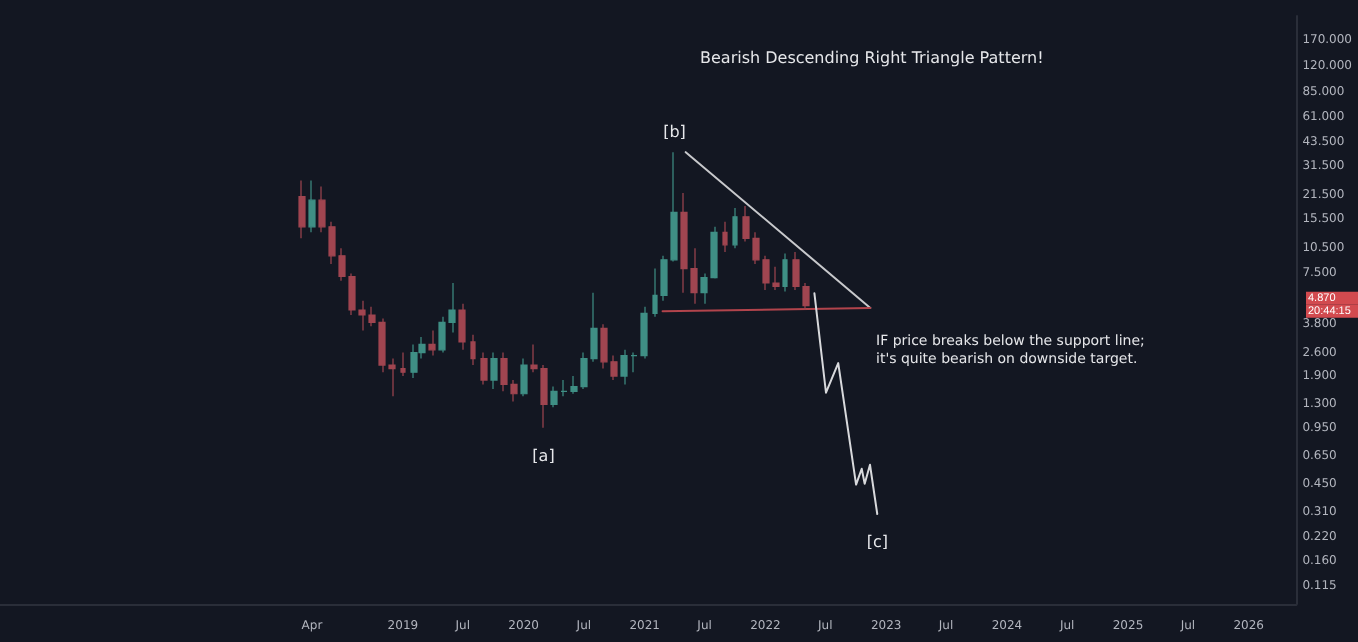  Describe the element at coordinates (846, 404) in the screenshot. I see `line-series` at that location.